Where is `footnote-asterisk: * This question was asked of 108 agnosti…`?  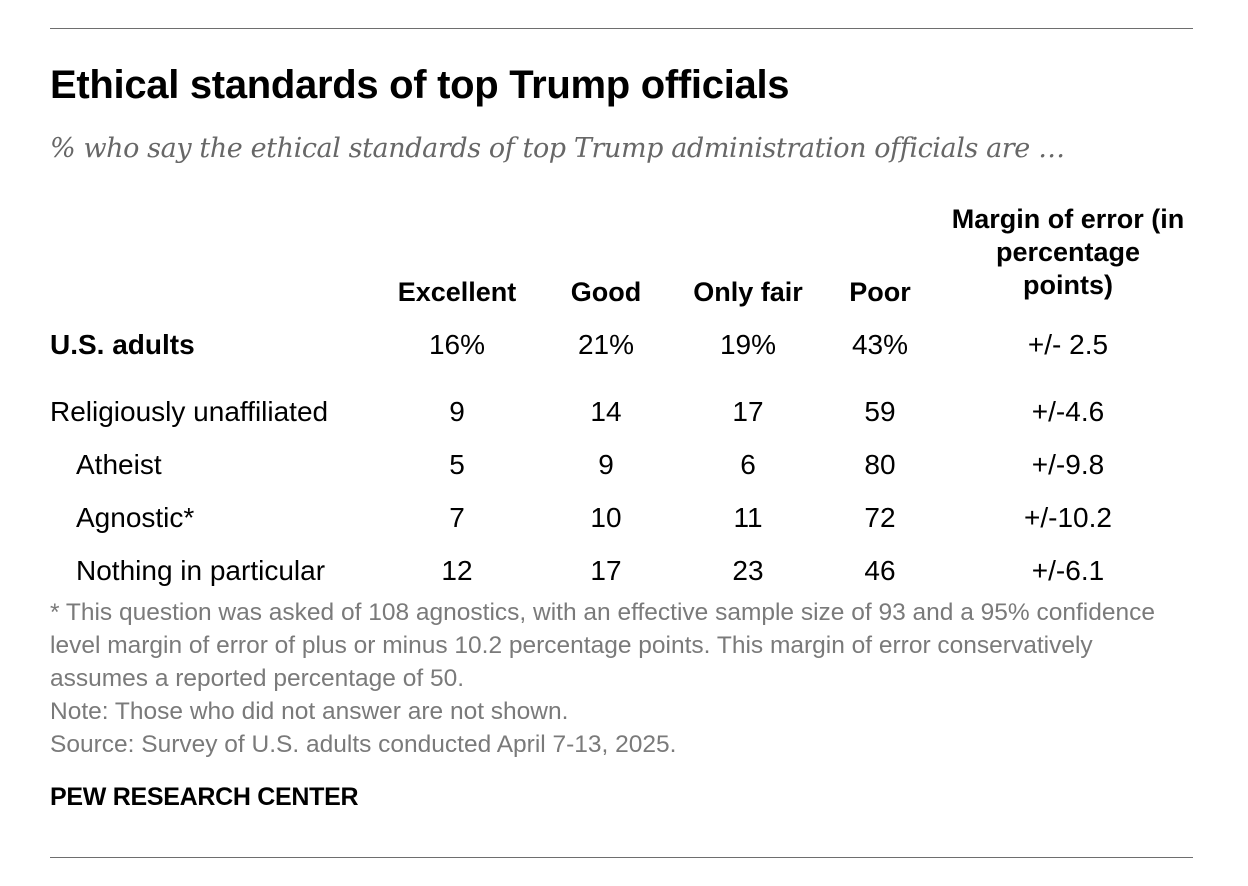
footnote-asterisk: * This question was asked of 108 agnosti… is located at coordinates (602, 645).